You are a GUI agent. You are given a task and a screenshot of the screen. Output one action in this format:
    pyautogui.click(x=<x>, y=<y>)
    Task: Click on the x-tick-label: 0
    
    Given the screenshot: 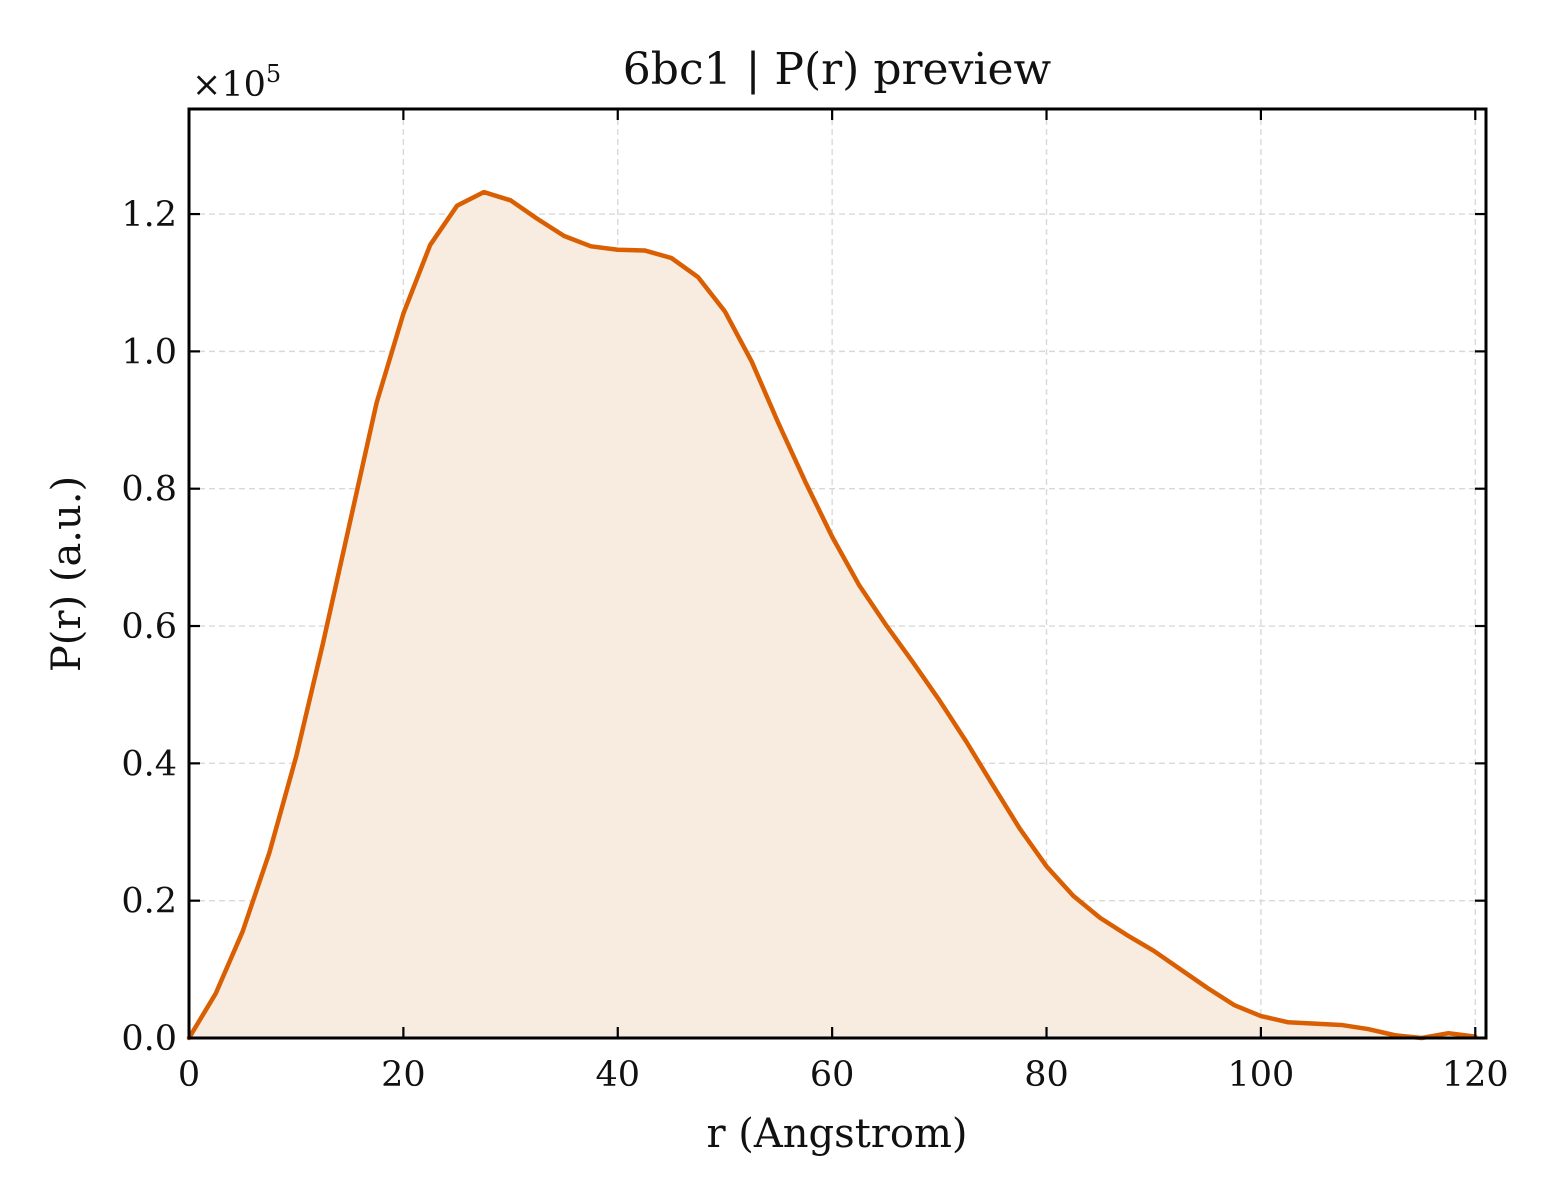 What is the action you would take?
    pyautogui.click(x=189, y=1075)
    